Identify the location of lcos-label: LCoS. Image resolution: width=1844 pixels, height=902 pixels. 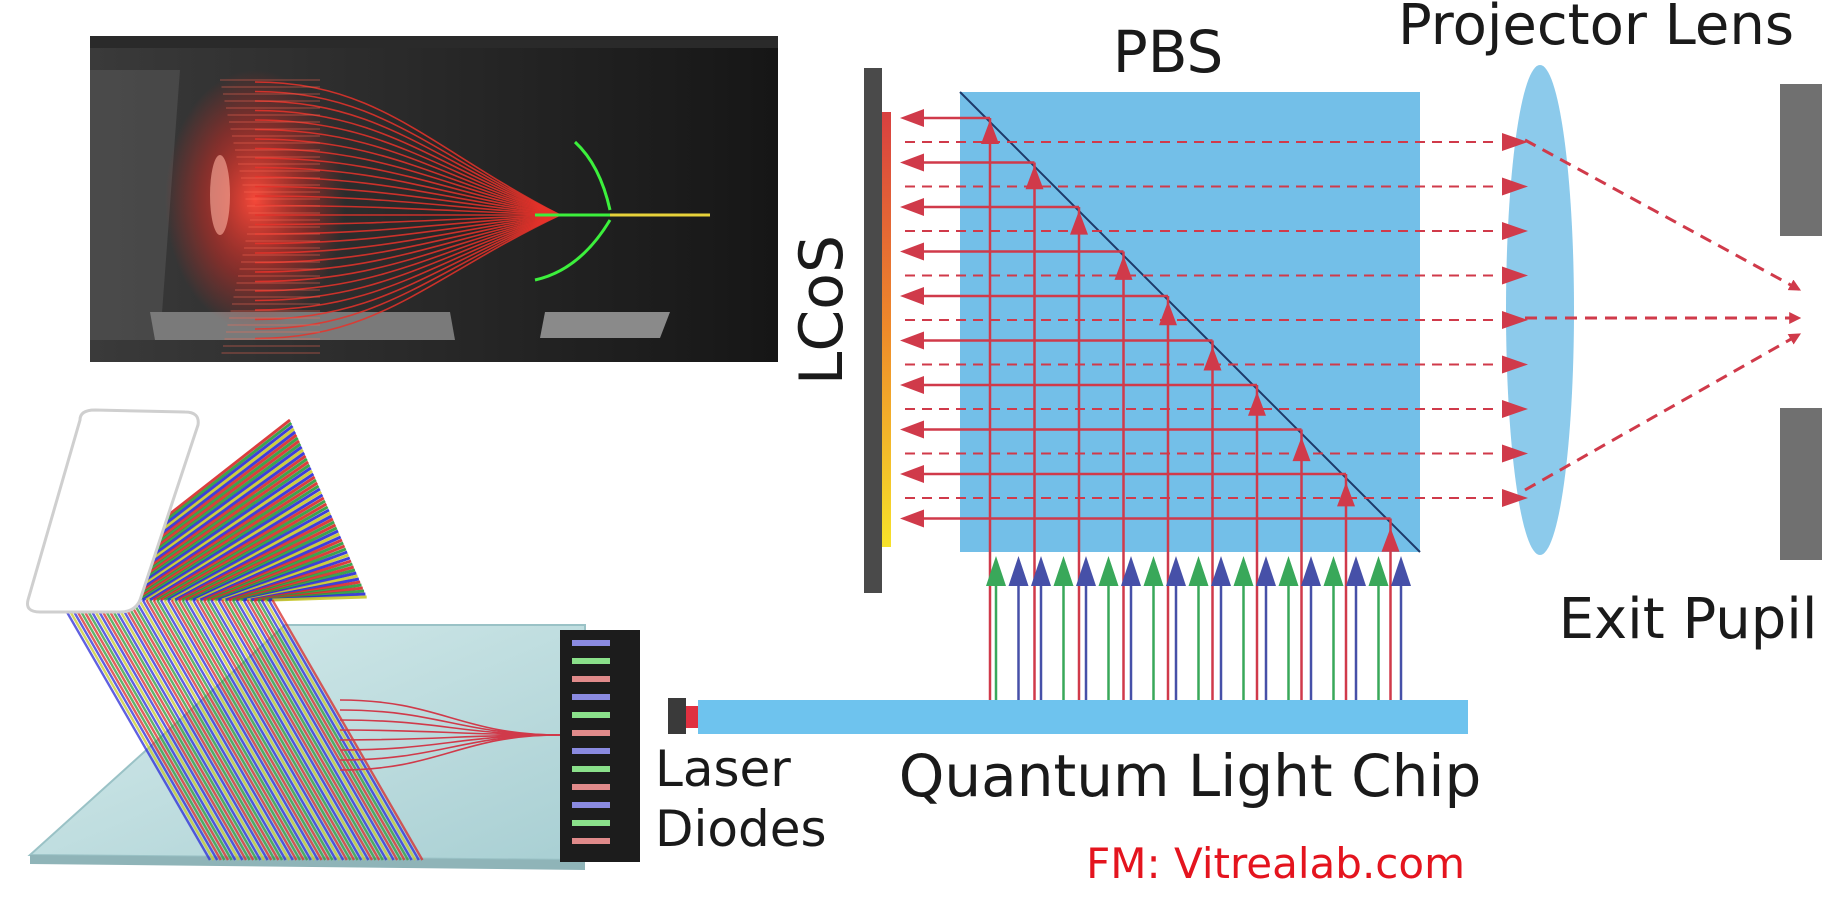
(822, 310).